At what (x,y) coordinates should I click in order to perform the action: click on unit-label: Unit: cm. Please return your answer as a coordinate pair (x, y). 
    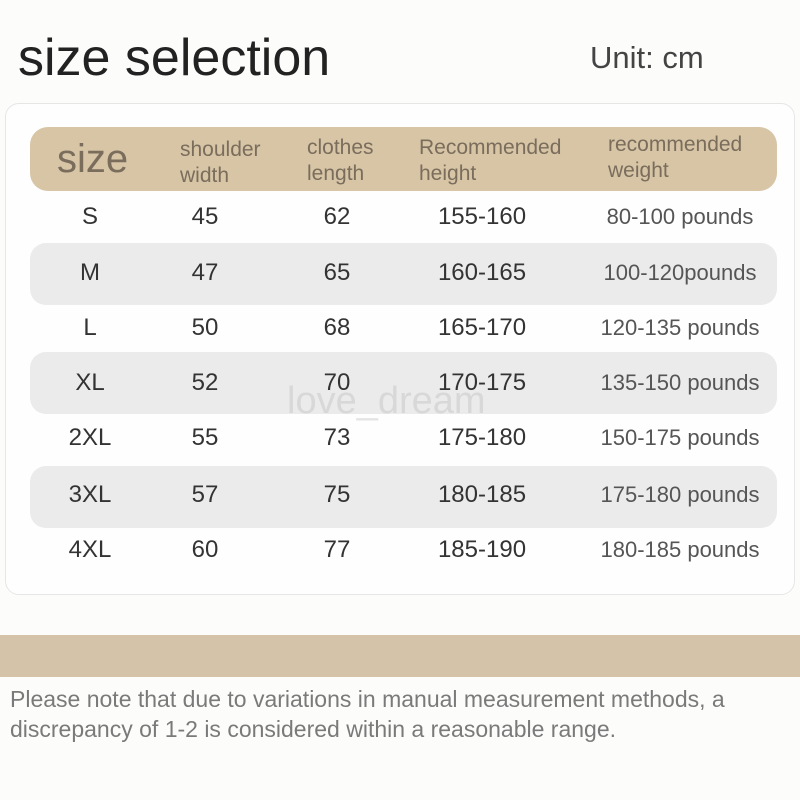
    Looking at the image, I should click on (647, 57).